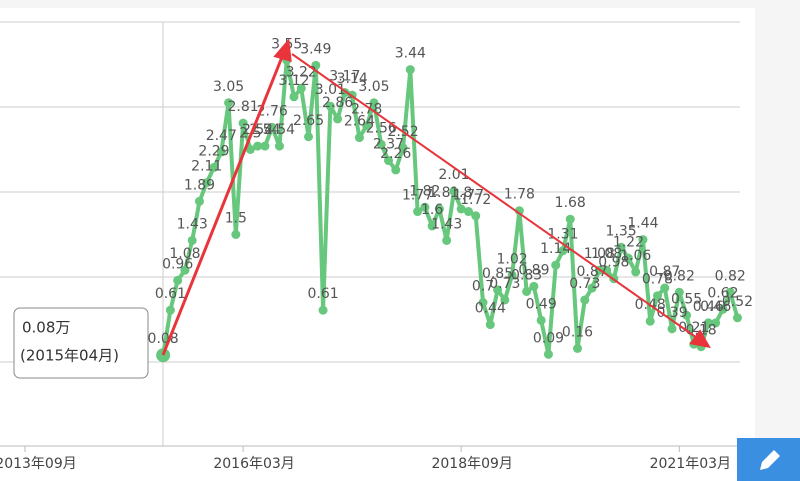  I want to click on data-label: 0.44, so click(490, 309).